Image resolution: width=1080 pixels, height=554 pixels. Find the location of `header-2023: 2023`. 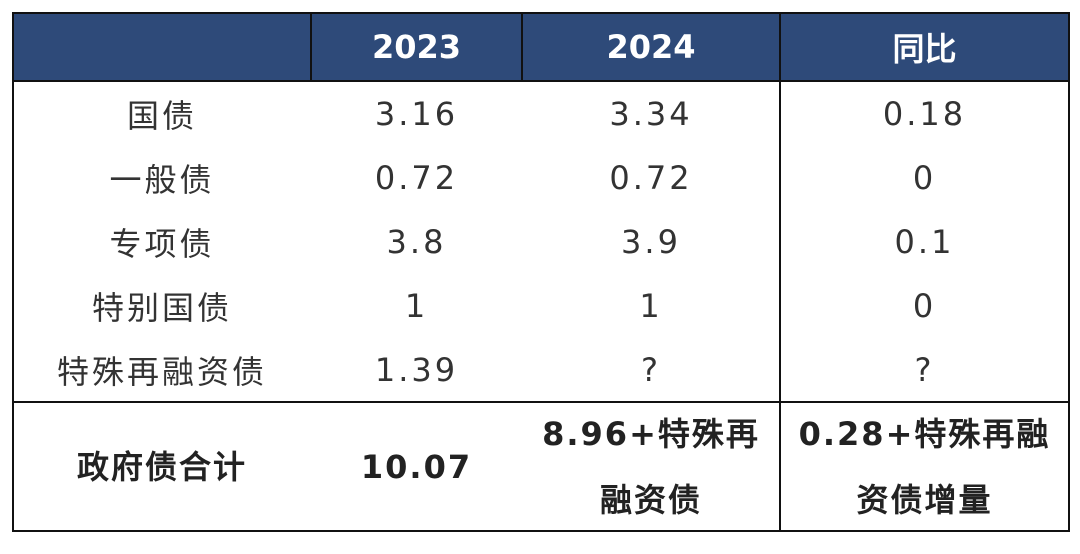

header-2023: 2023 is located at coordinates (416, 47).